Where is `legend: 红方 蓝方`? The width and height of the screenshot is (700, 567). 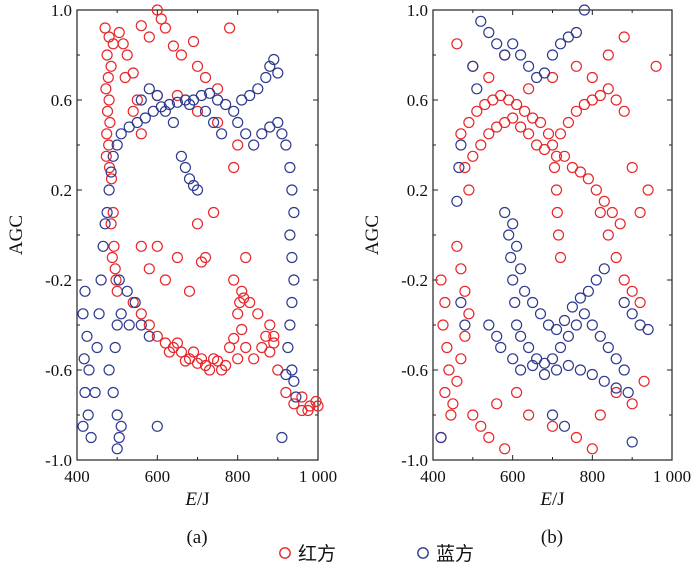
legend: 红方 蓝方 is located at coordinates (376, 554).